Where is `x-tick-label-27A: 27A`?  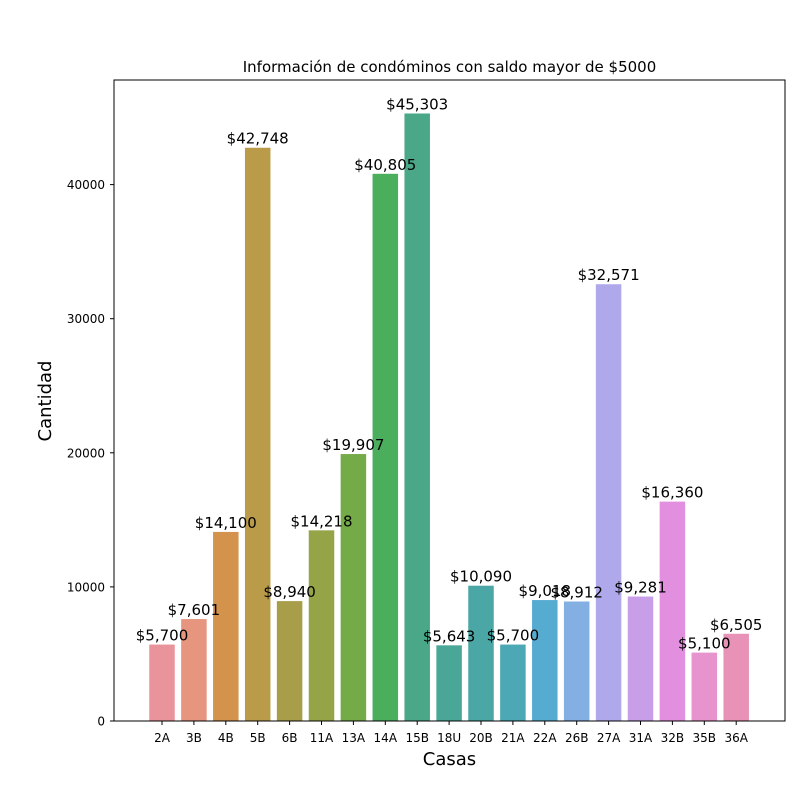 x-tick-label-27A: 27A is located at coordinates (609, 738).